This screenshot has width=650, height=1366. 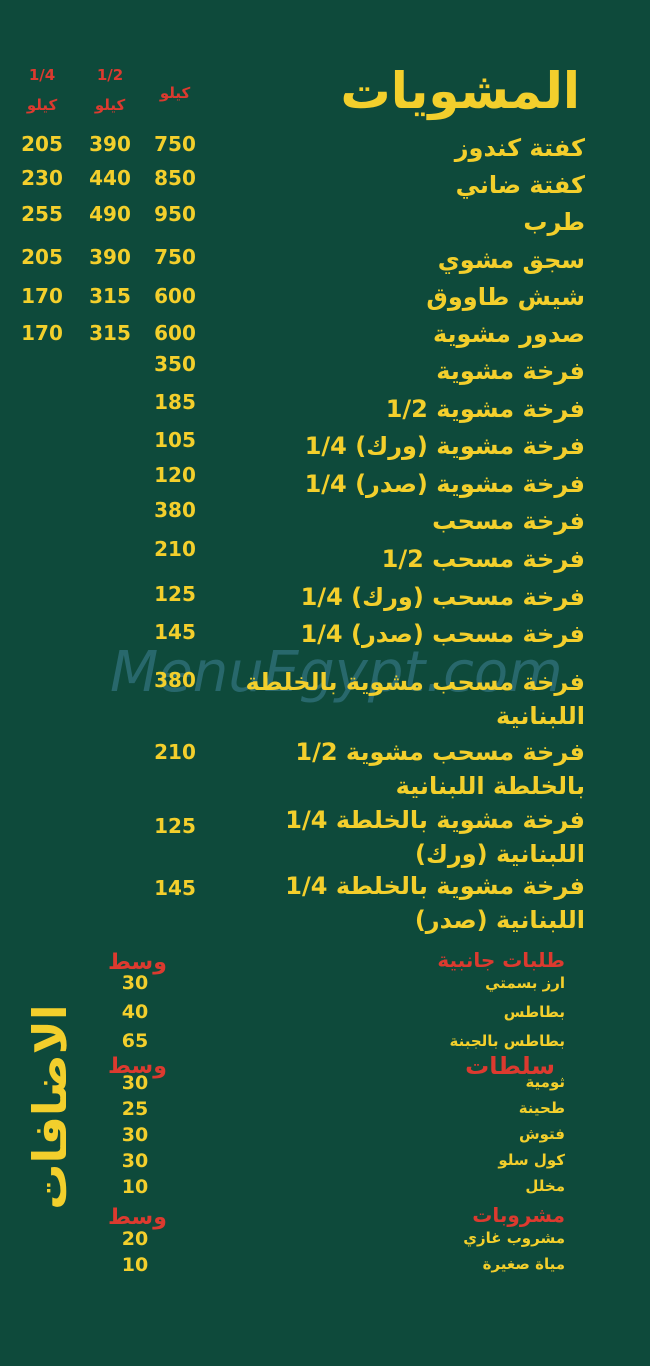 What do you see at coordinates (135, 1239) in the screenshot?
I see `side-item-price: 20` at bounding box center [135, 1239].